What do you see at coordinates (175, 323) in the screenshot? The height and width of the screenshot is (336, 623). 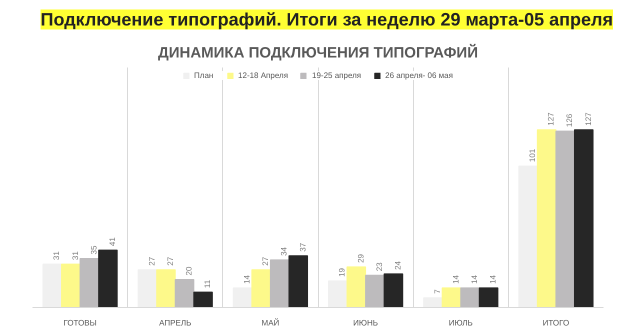 I see `x-tick-label: АПРЕЛЬ` at bounding box center [175, 323].